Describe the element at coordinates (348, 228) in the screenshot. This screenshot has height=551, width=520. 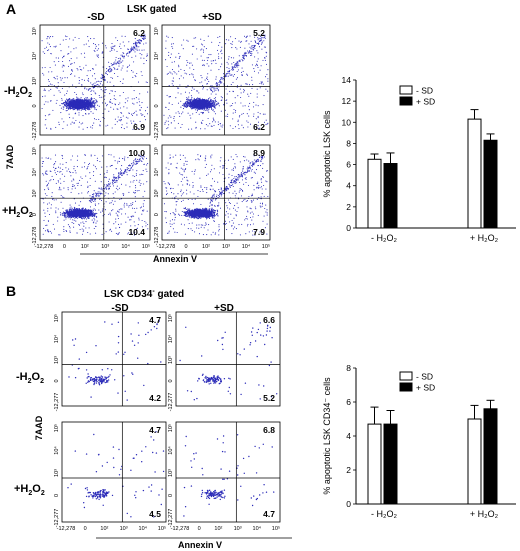
I see `bar-chart-0-y-tick-label-0: 0` at that location.